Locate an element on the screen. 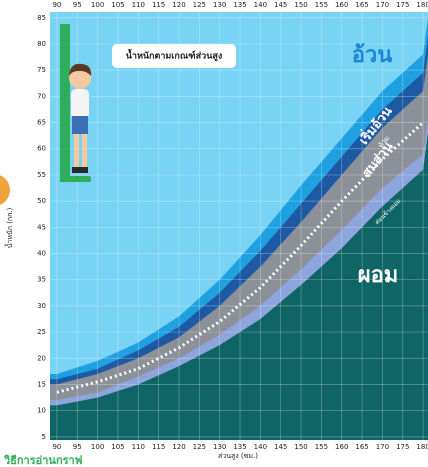  y-tick-label: 10 is located at coordinates (41, 411).